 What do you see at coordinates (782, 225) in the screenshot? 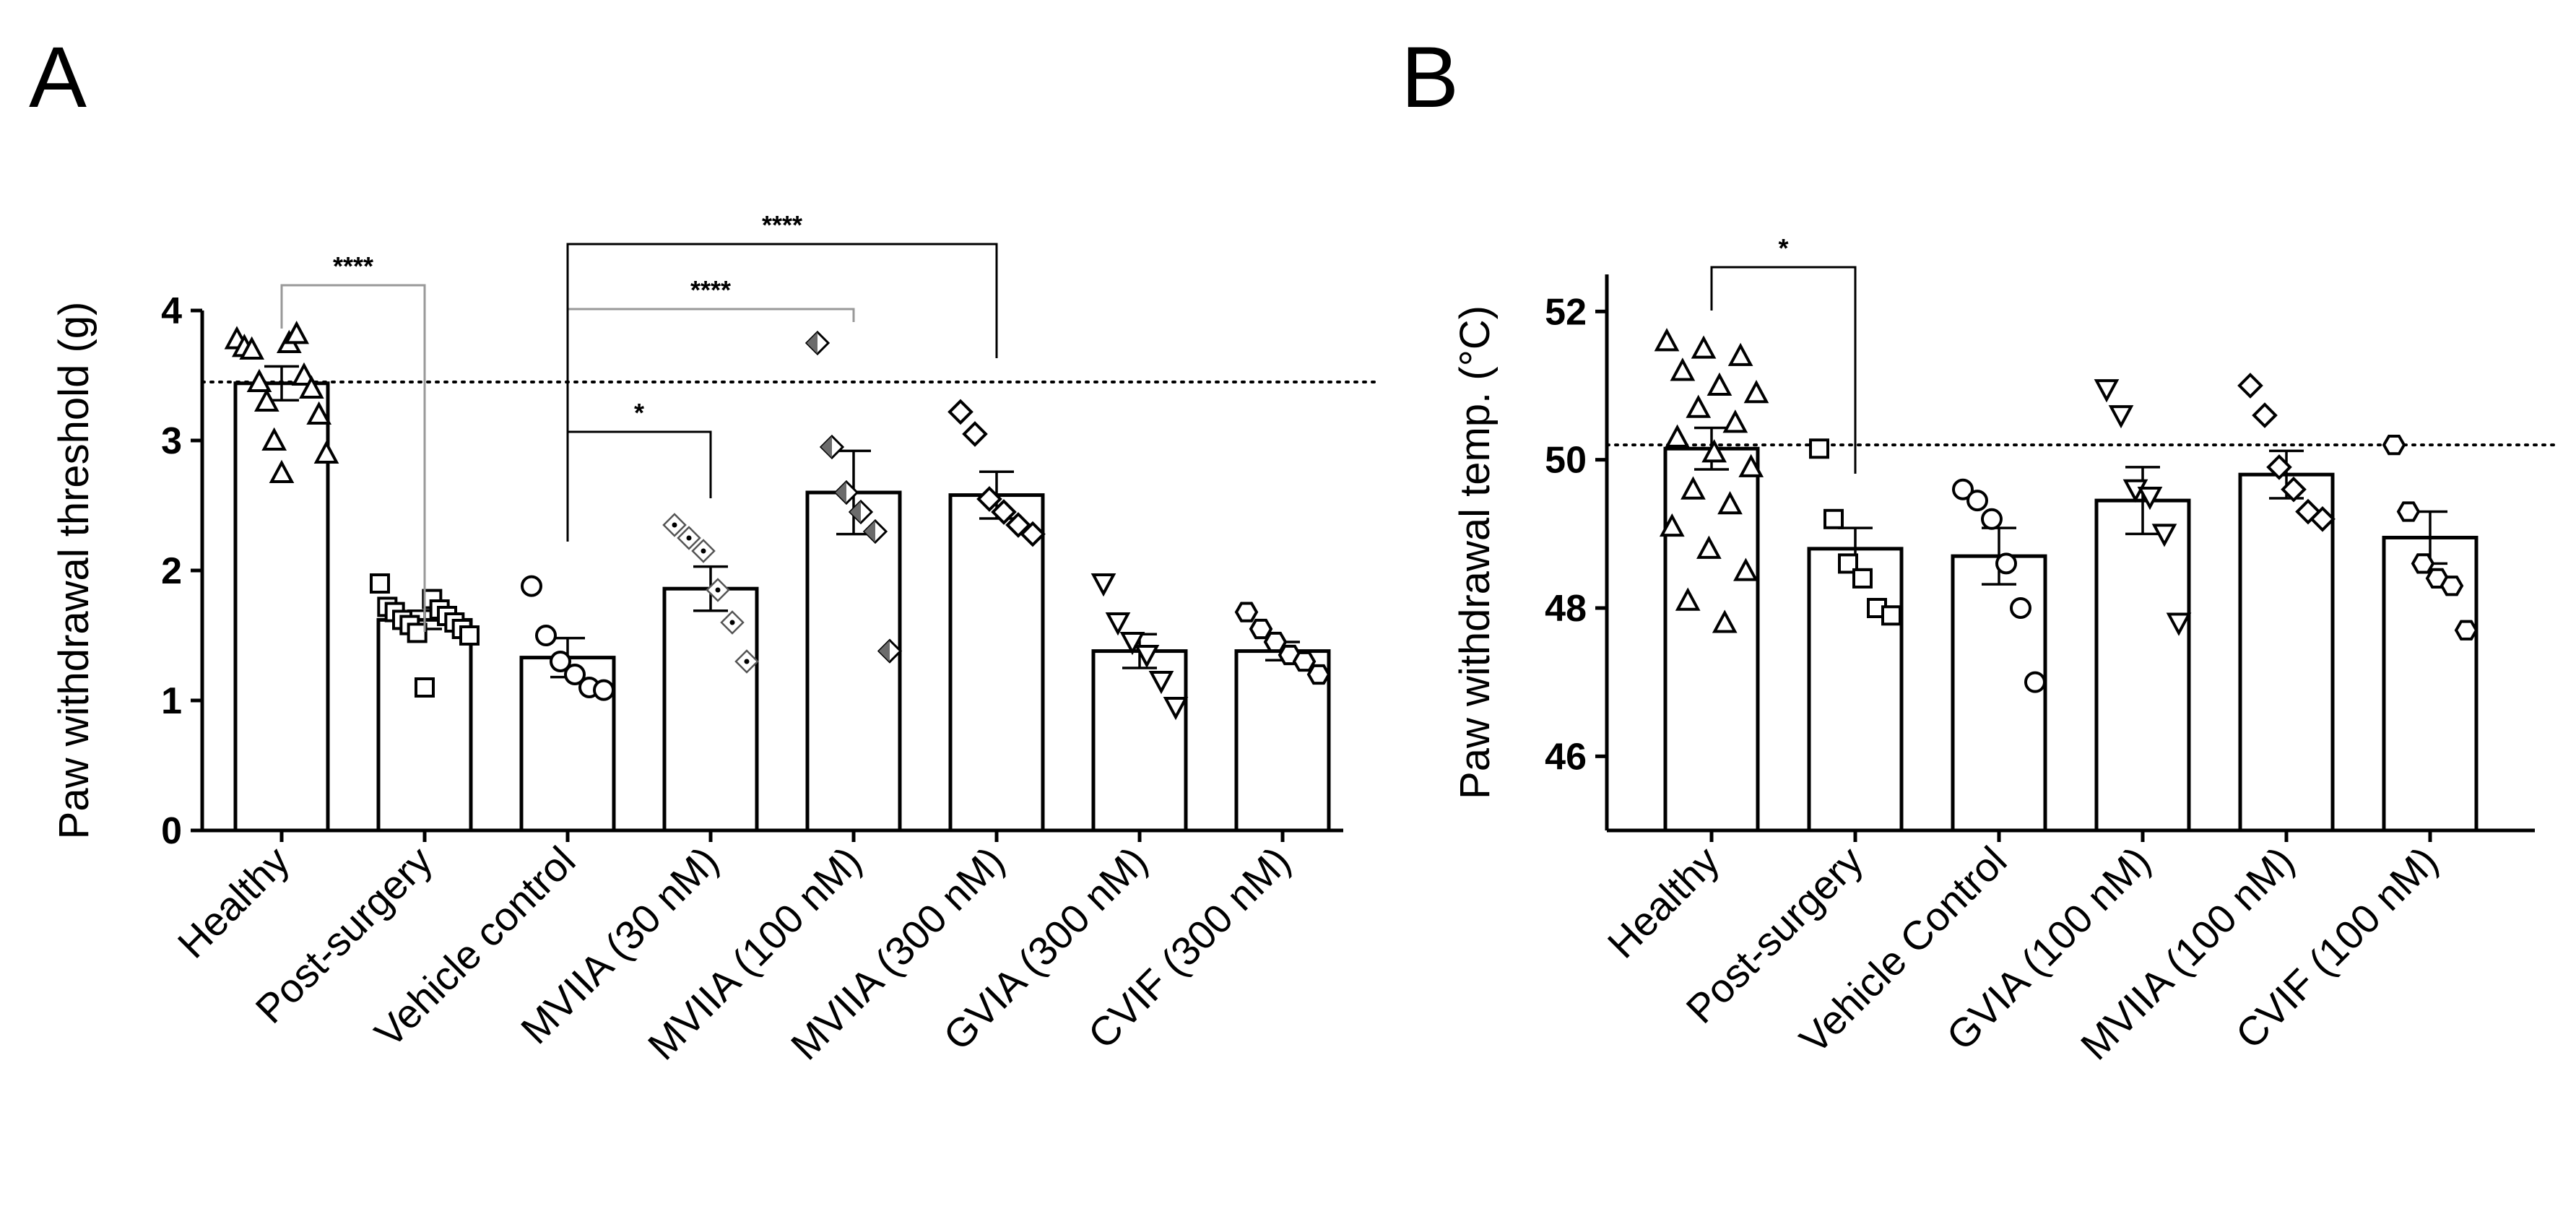
I see `significance-label-3: ****` at bounding box center [782, 225].